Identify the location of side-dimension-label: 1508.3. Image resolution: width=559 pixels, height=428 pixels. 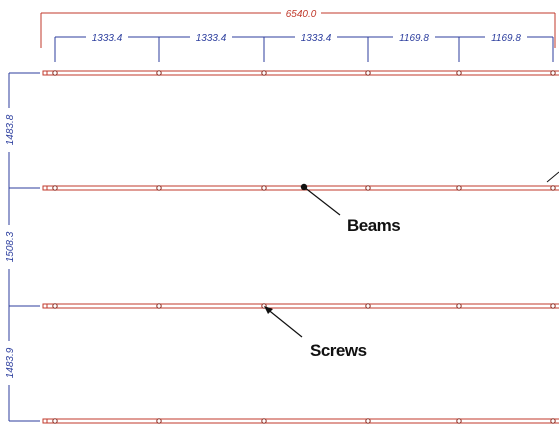
(10, 246).